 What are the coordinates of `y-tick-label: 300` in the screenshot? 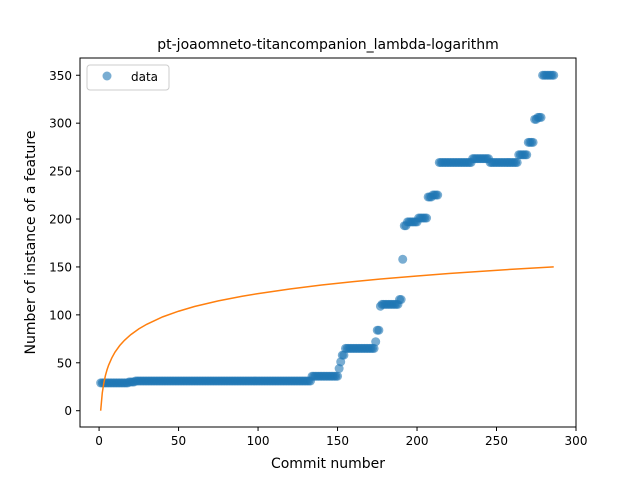 It's located at (60, 124).